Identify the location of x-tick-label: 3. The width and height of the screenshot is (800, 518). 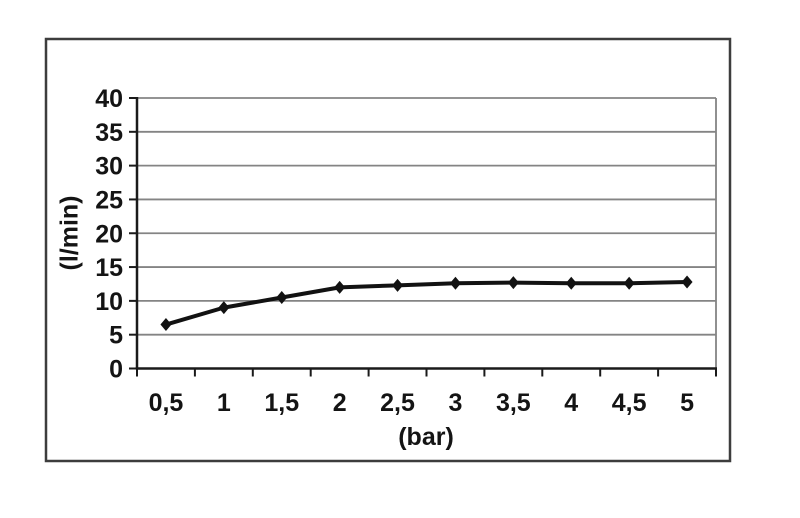
(455, 403).